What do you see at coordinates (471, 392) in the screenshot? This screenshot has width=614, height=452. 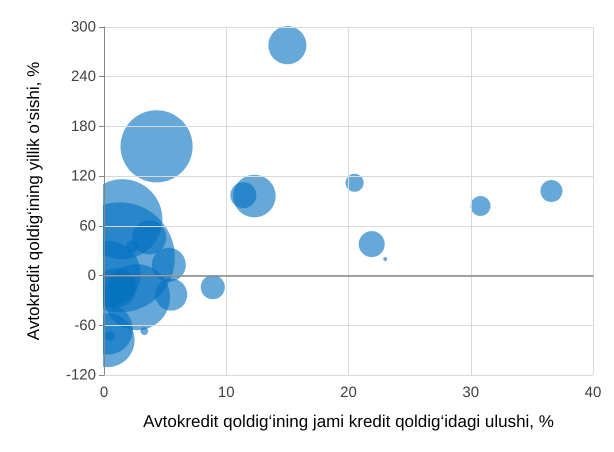 I see `x-tick-label: 30` at bounding box center [471, 392].